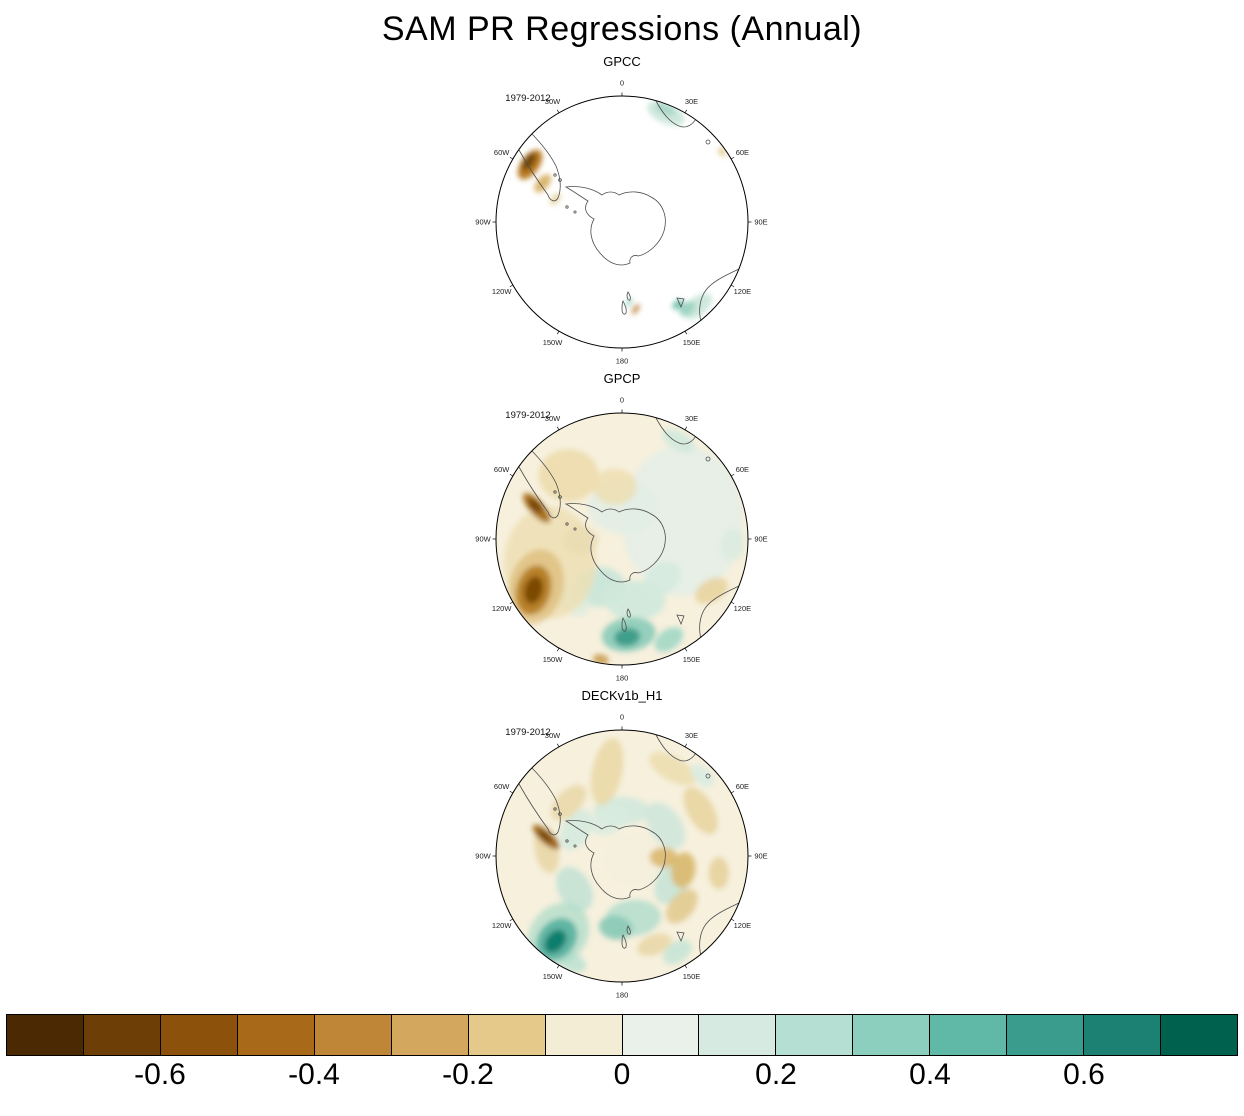  Describe the element at coordinates (622, 378) in the screenshot. I see `panel-title-gpcp: GPCP` at that location.